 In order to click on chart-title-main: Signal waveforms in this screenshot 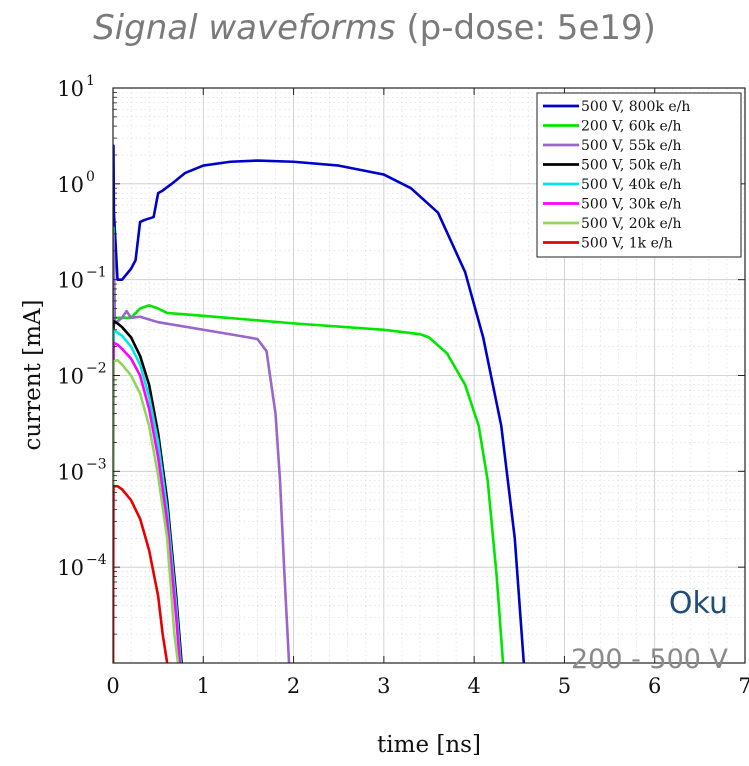, I will do `click(244, 28)`.